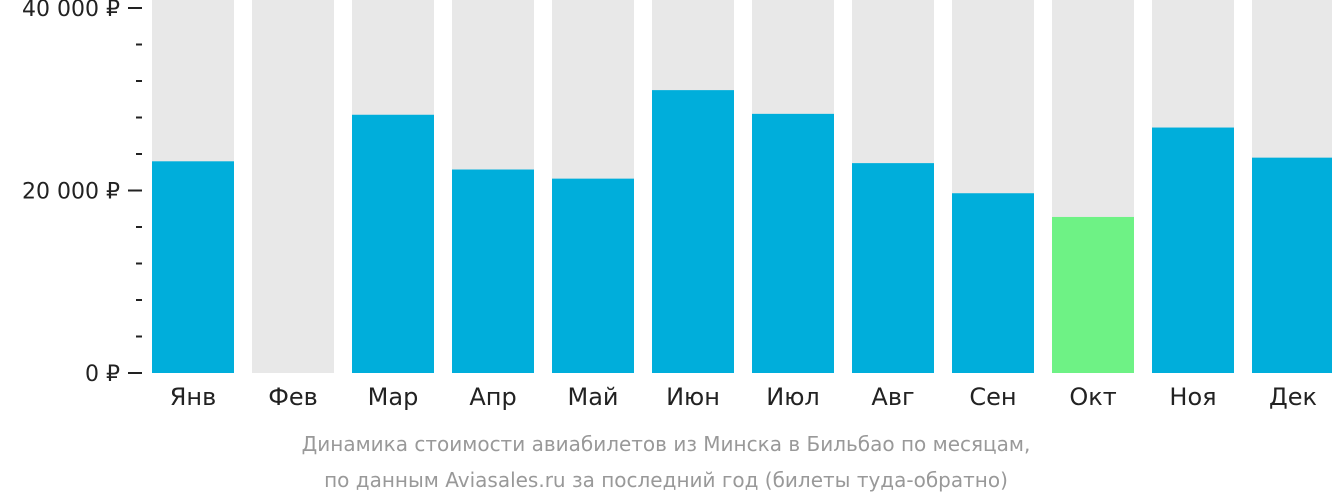 The image size is (1332, 502). I want to click on x-category-label: Фев, so click(293, 397).